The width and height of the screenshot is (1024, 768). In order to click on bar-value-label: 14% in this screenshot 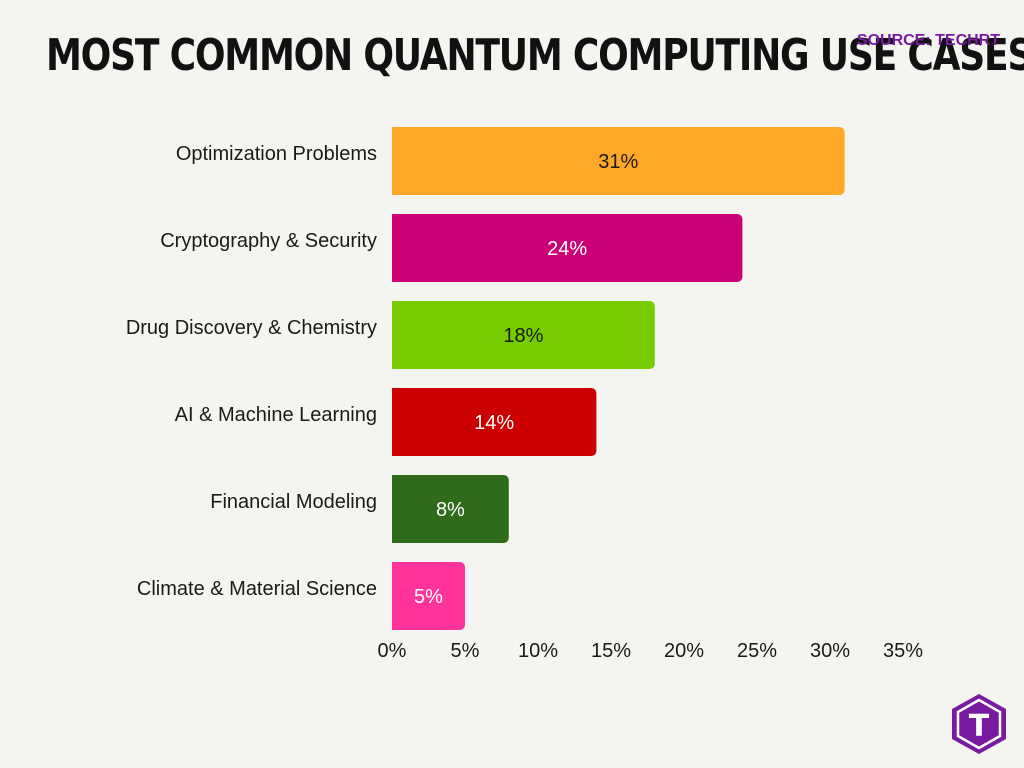, I will do `click(494, 423)`.